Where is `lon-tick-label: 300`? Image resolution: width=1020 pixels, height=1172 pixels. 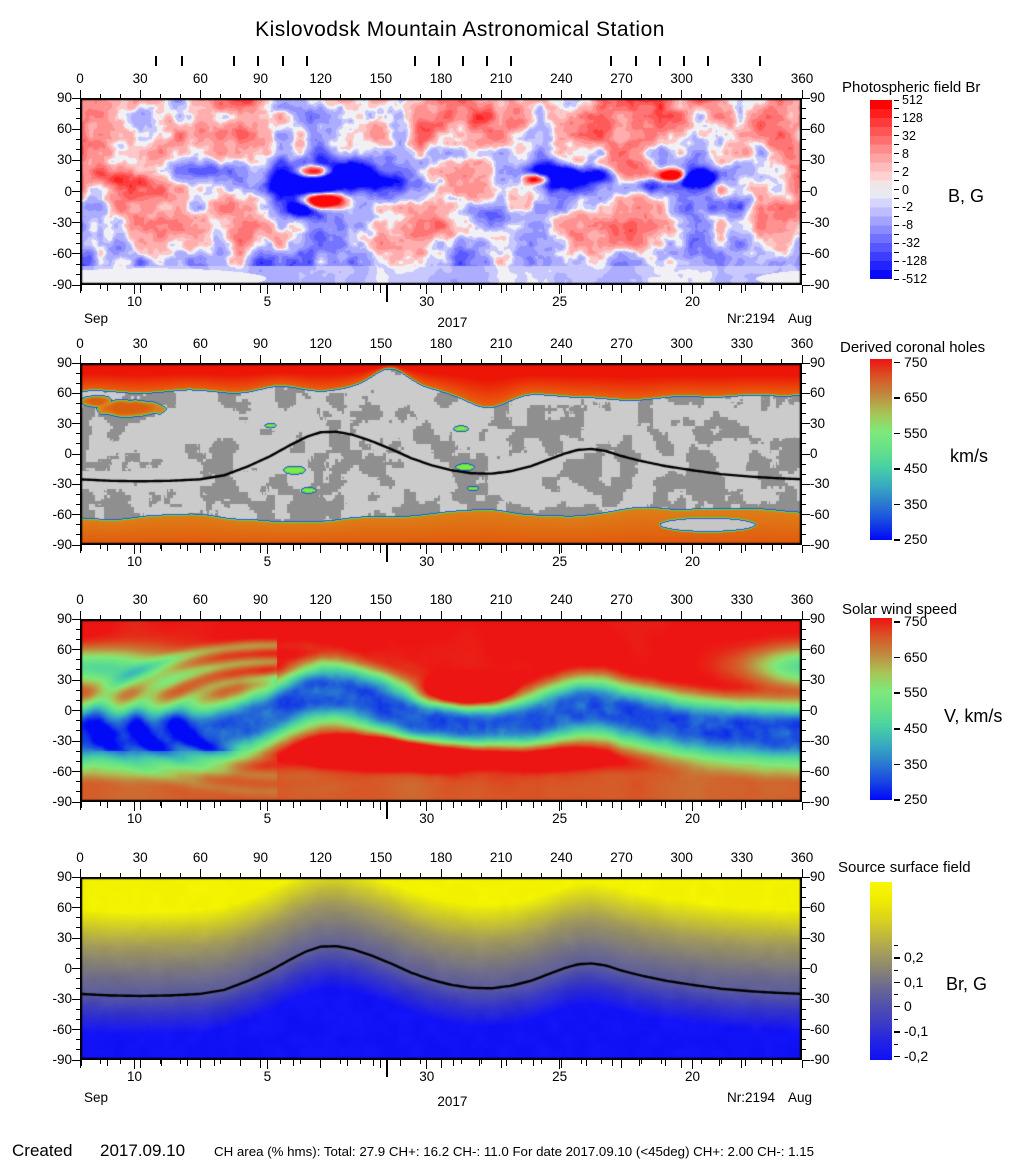 lon-tick-label: 300 is located at coordinates (681, 857).